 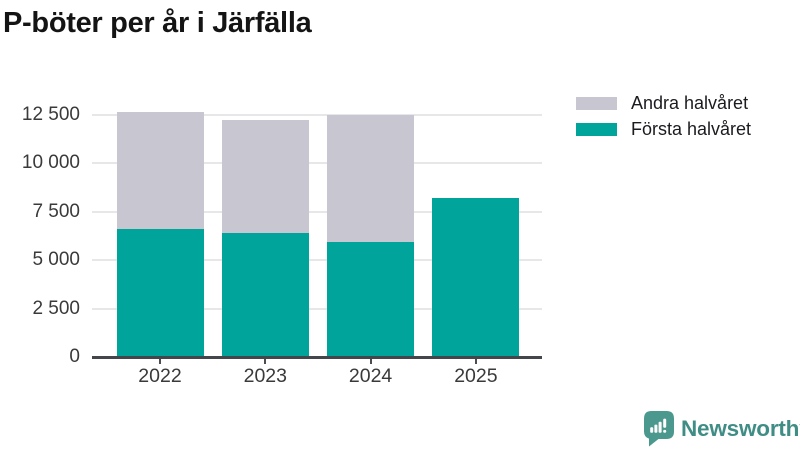 What do you see at coordinates (370, 376) in the screenshot?
I see `x-axis-tick-label: 2024` at bounding box center [370, 376].